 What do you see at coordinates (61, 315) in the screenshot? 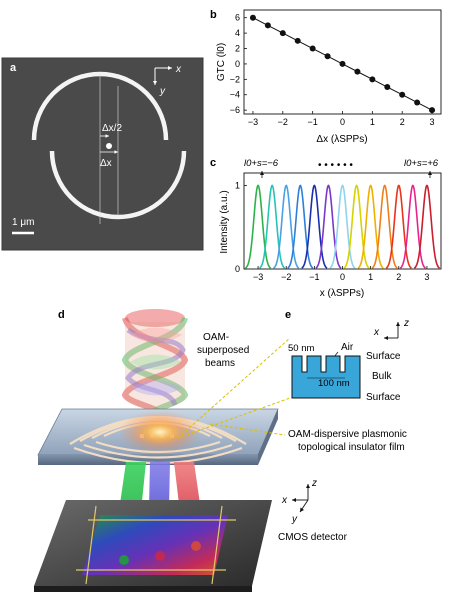
I see `panel-label-d: d` at bounding box center [61, 315].